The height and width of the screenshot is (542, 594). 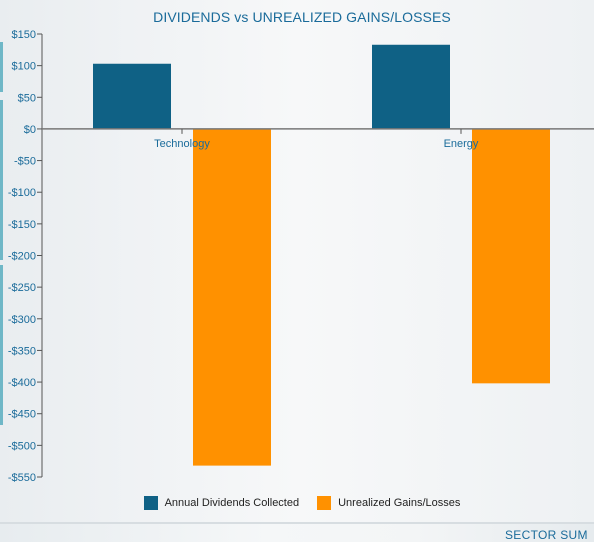 I want to click on bar-gains-energy, so click(x=511, y=256).